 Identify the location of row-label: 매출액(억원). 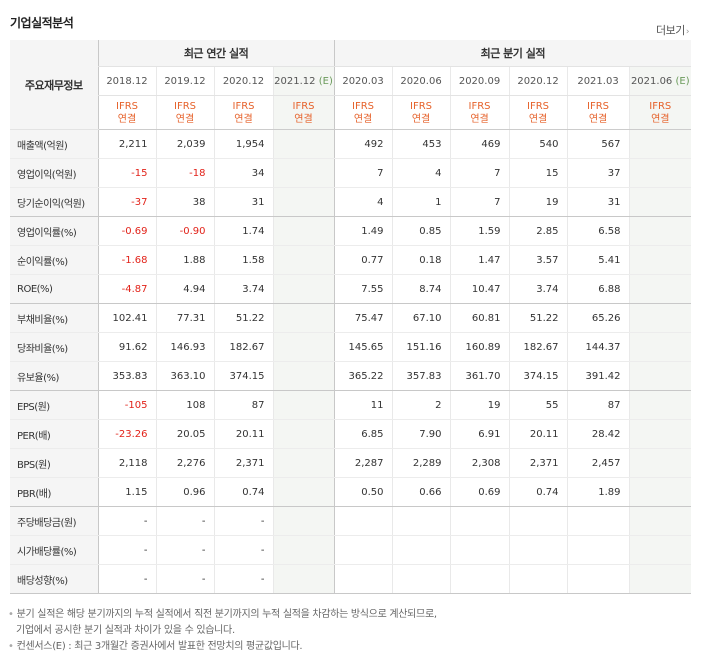
(54, 144).